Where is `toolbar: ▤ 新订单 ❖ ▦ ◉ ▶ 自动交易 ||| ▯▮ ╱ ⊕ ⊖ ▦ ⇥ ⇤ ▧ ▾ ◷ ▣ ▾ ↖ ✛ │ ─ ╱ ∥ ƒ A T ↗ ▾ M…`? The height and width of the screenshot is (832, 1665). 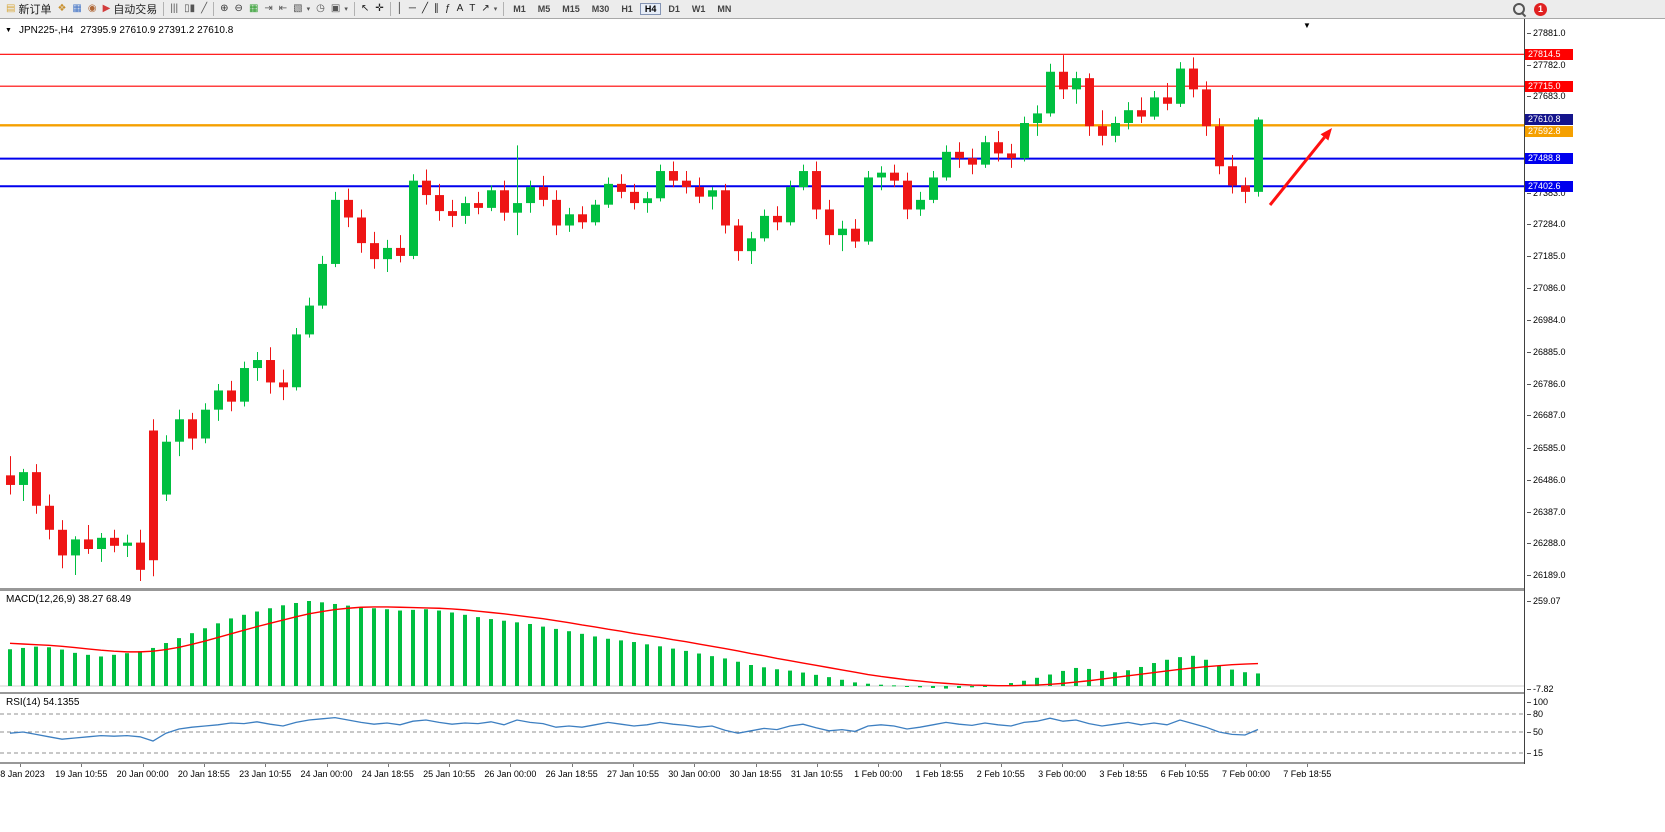
toolbar: ▤ 新订单 ❖ ▦ ◉ ▶ 自动交易 ||| ▯▮ ╱ ⊕ ⊖ ▦ ⇥ ⇤ ▧ ▾ ◷ ▣ ▾ ↖ ✛ │ ─ ╱ ∥ ƒ A T ↗ ▾ M… is located at coordinates (832, 9).